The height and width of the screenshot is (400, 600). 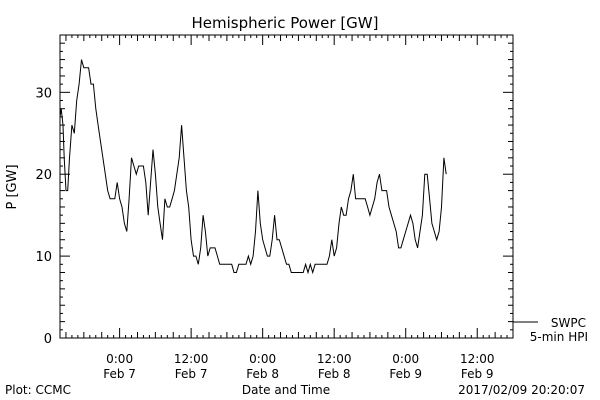 What do you see at coordinates (43, 257) in the screenshot?
I see `y-tick-label: 10` at bounding box center [43, 257].